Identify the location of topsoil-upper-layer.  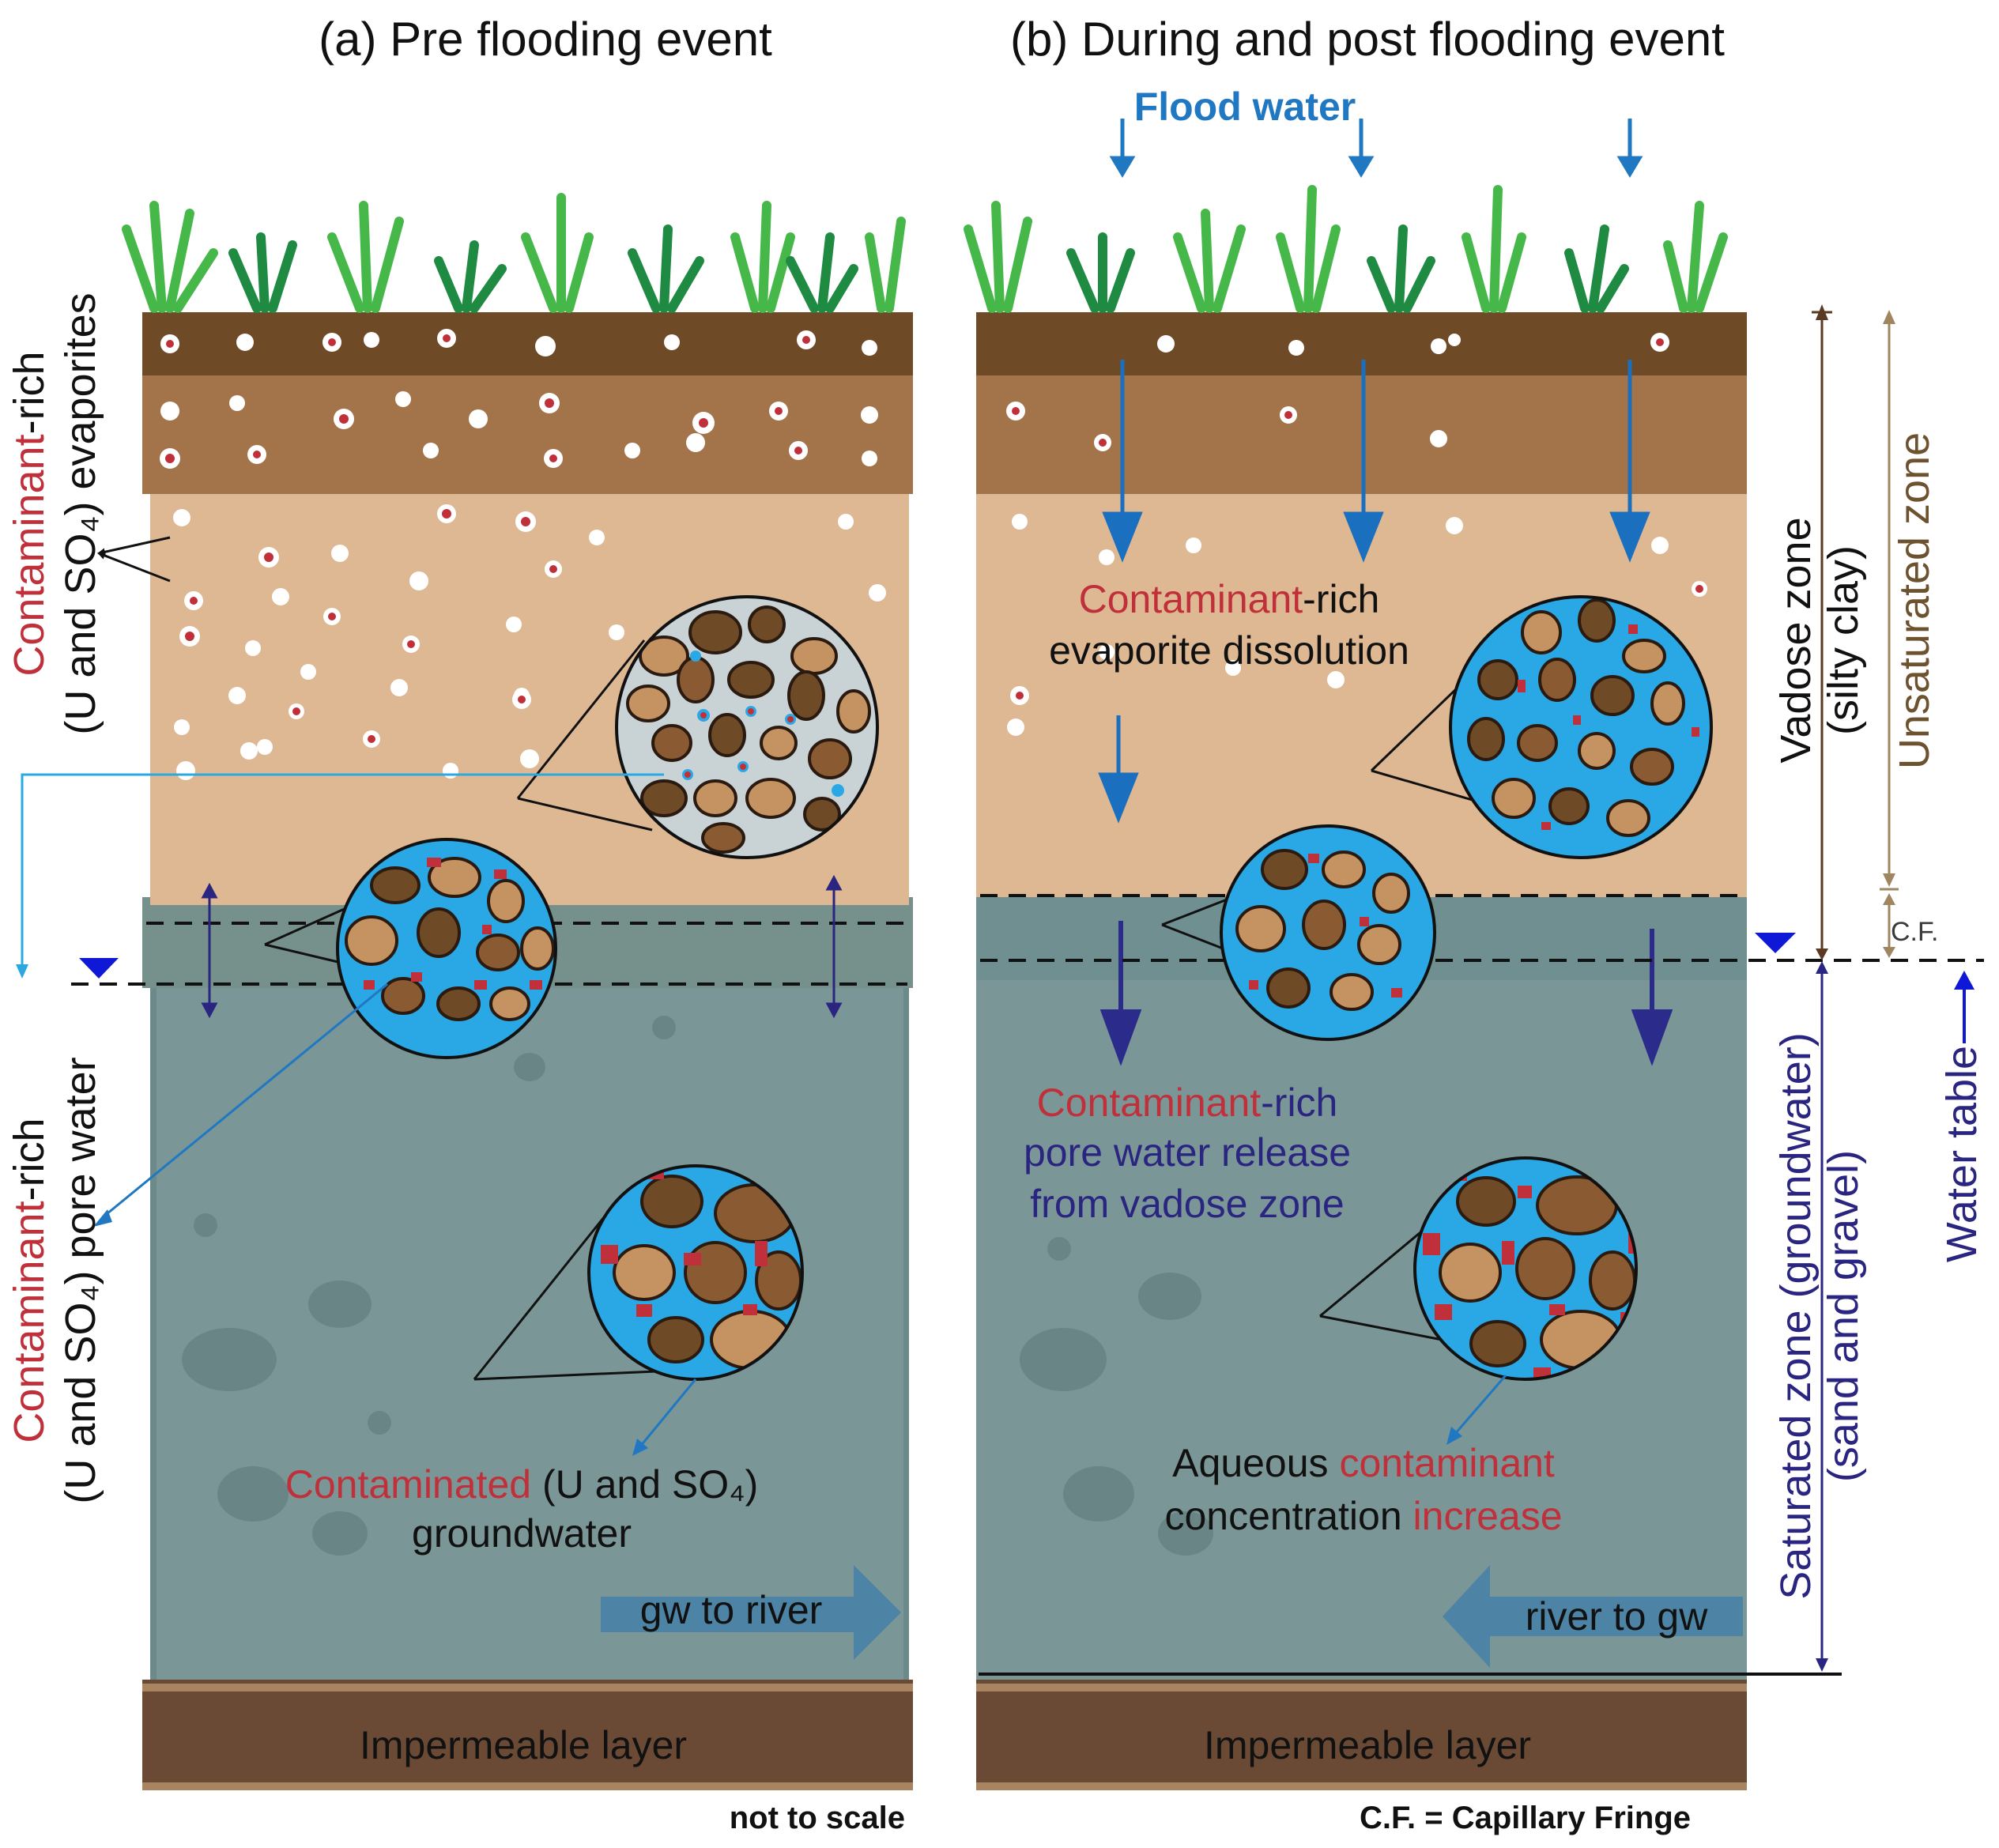
(527, 343).